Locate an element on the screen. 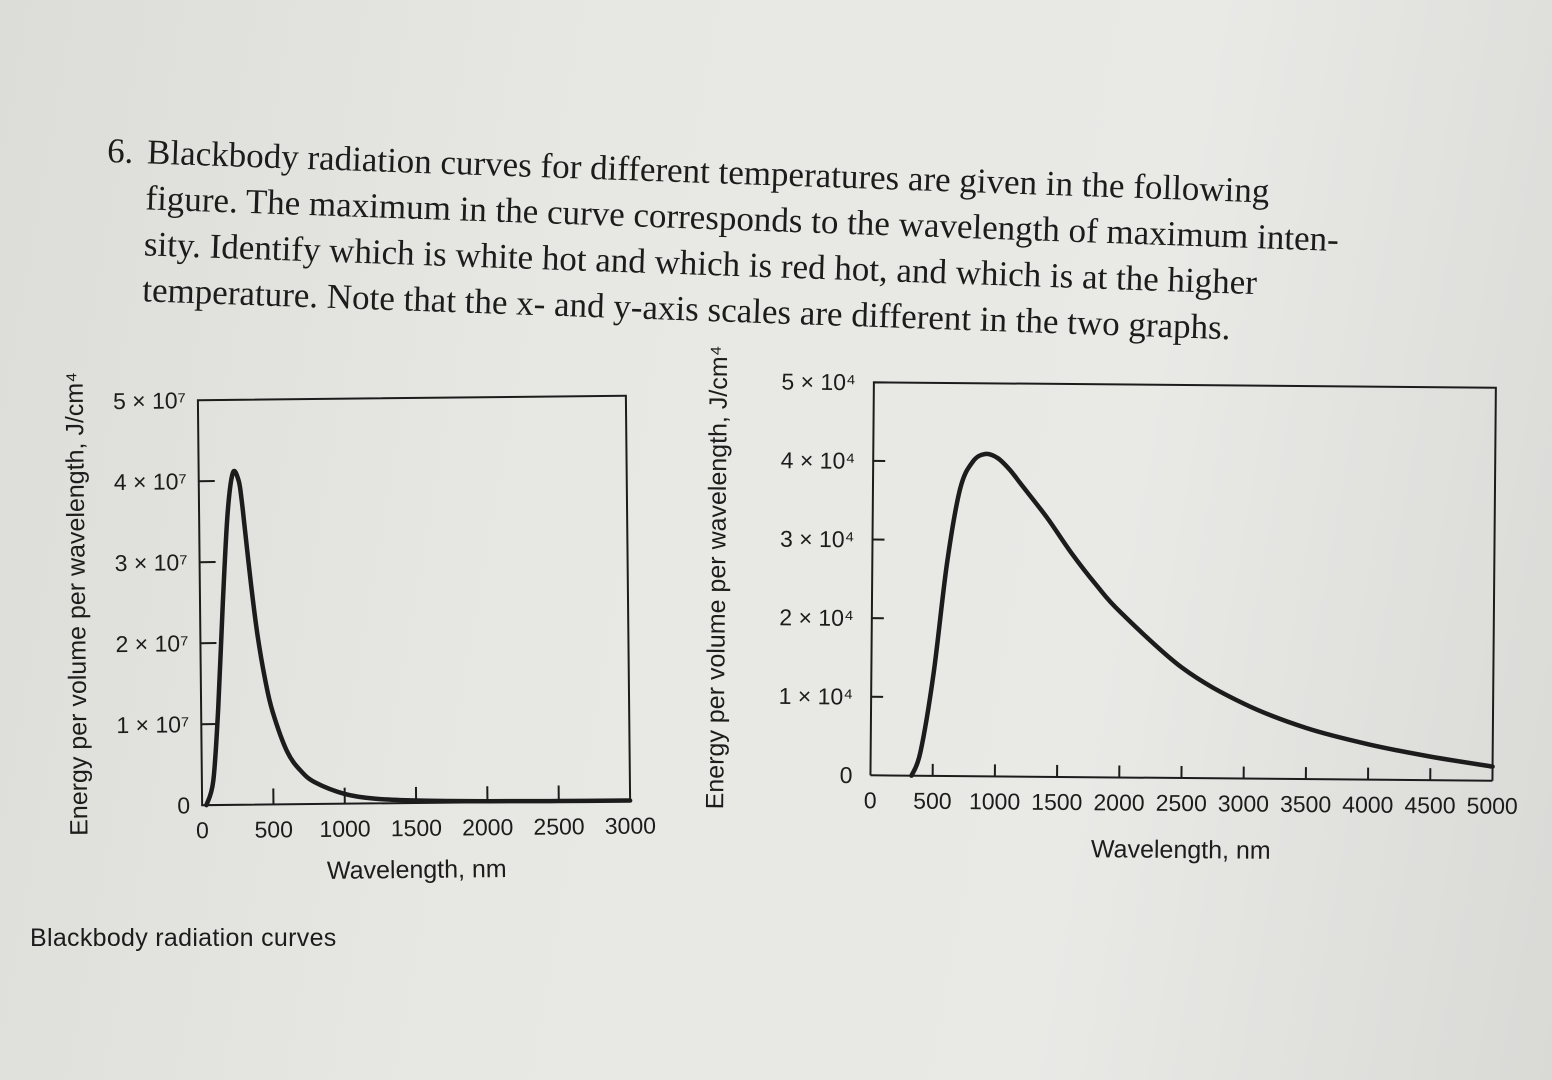 This screenshot has height=1080, width=1552. x-tick-label: 4500 is located at coordinates (1429, 805).